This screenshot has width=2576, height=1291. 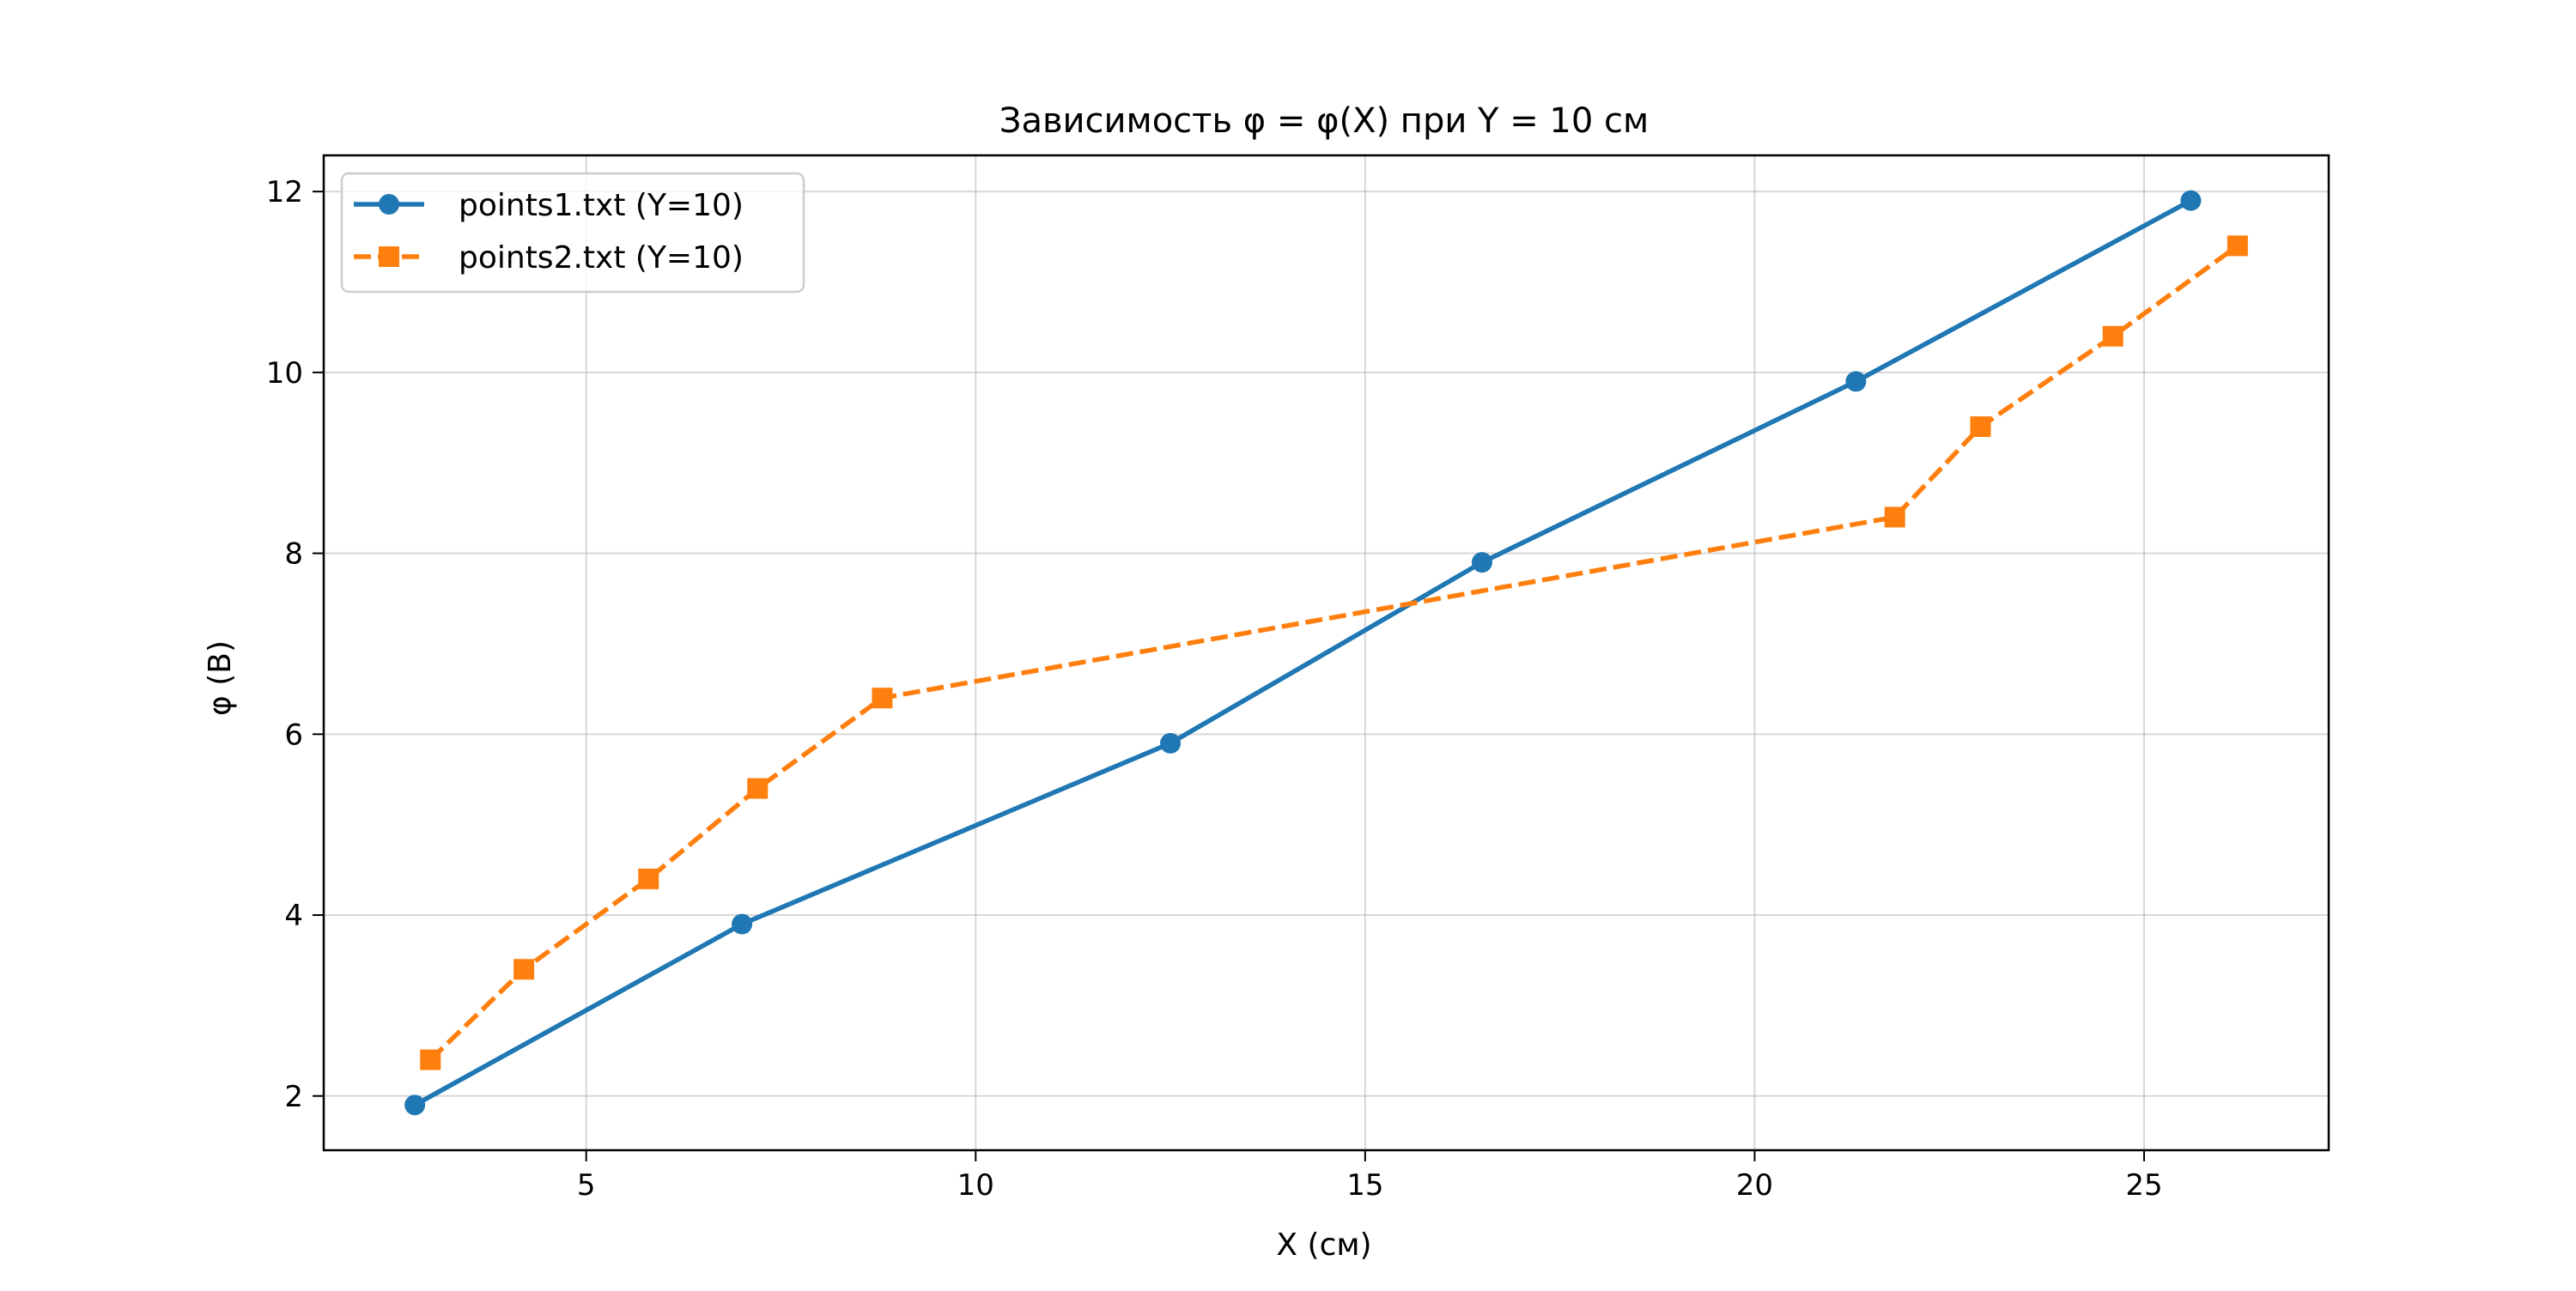 I want to click on legend-marker-circle-icon, so click(x=389, y=205).